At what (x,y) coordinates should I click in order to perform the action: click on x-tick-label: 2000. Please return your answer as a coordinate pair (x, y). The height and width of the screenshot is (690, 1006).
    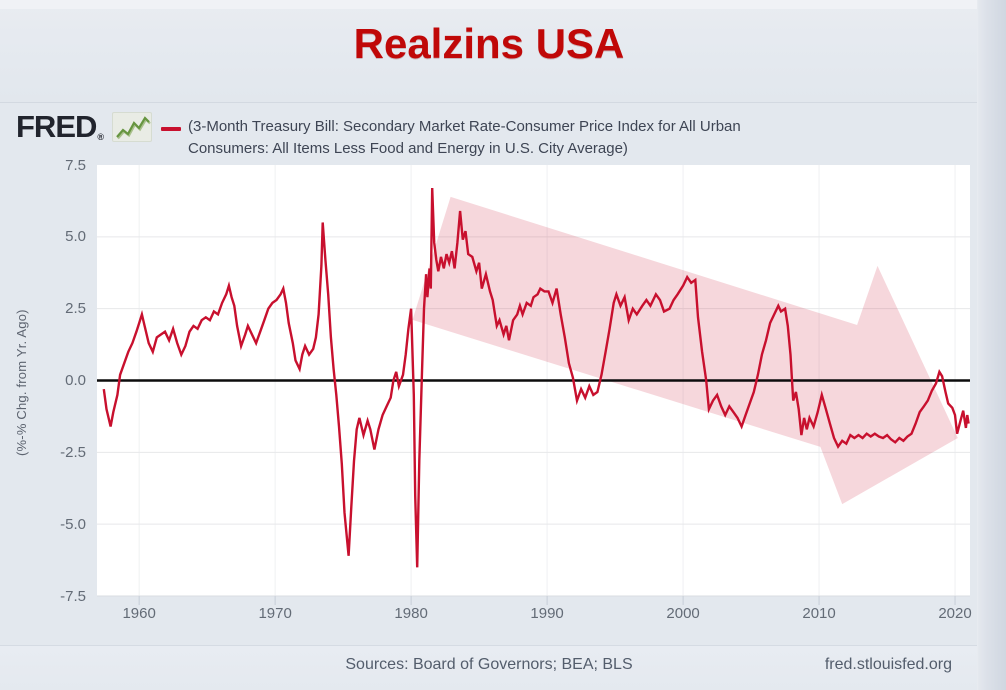
    Looking at the image, I should click on (683, 613).